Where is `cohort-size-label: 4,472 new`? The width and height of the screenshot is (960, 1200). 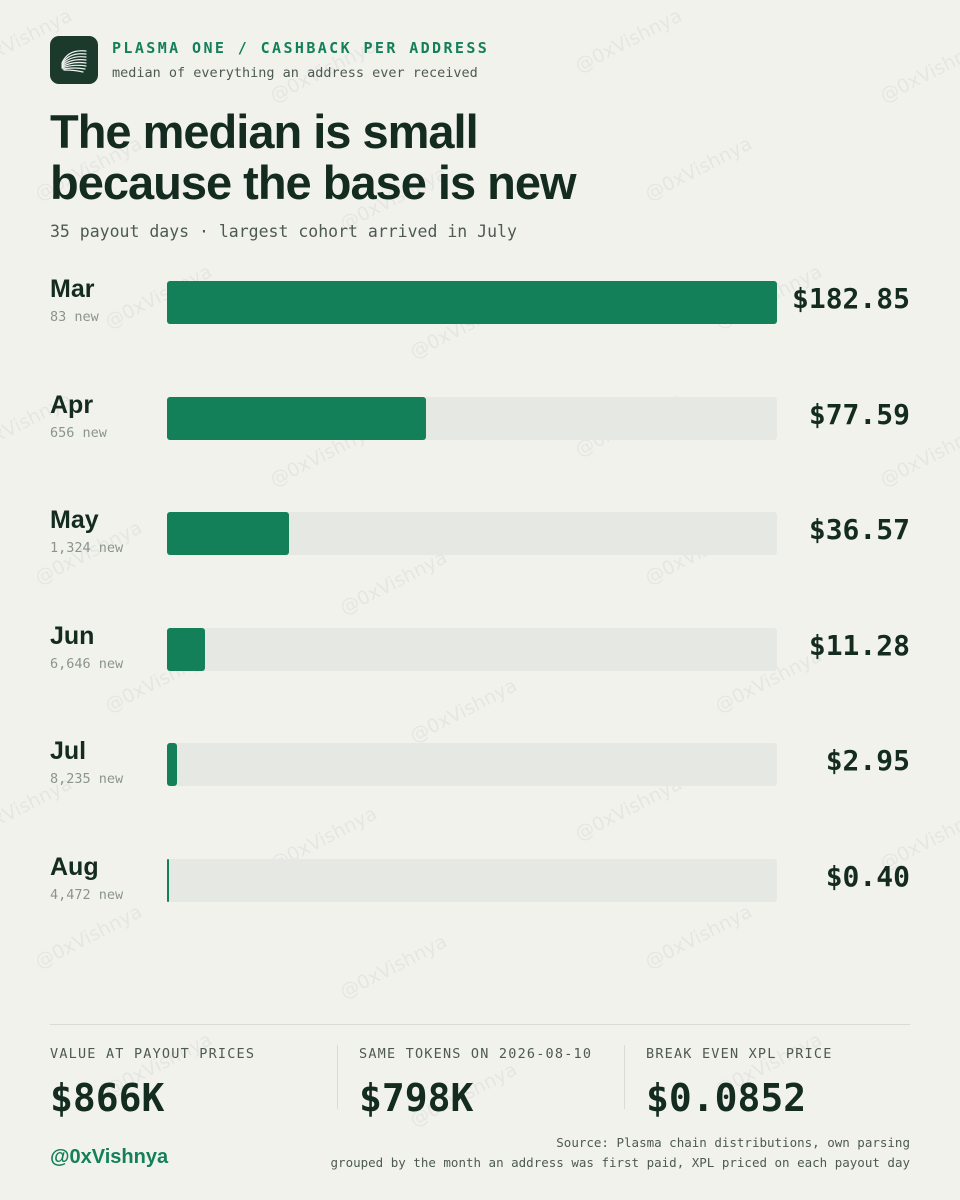
cohort-size-label: 4,472 new is located at coordinates (87, 894).